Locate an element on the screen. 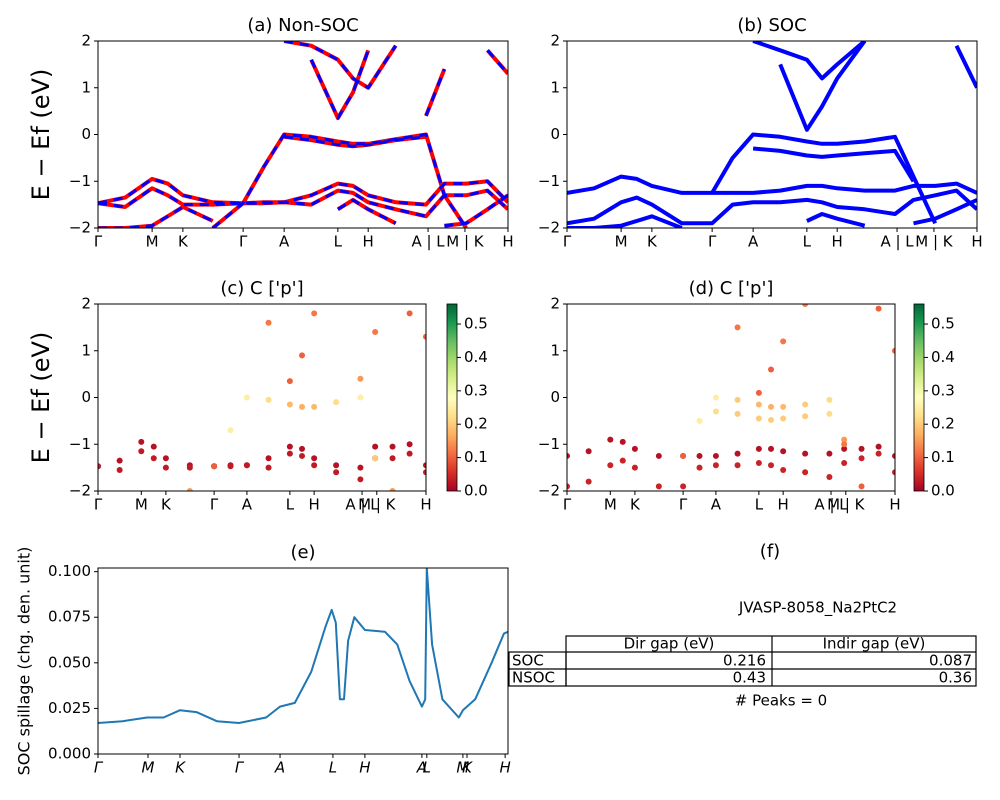 The image size is (1000, 800). material-id: JVASP-8058_Na2PtC2 is located at coordinates (817, 608).